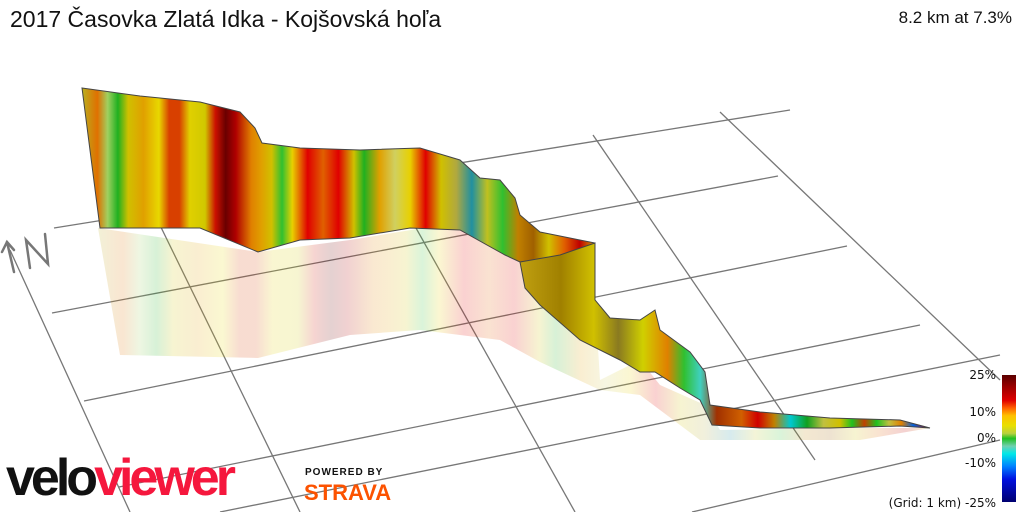 This screenshot has height=512, width=1024. I want to click on logo-velo: velo, so click(52, 478).